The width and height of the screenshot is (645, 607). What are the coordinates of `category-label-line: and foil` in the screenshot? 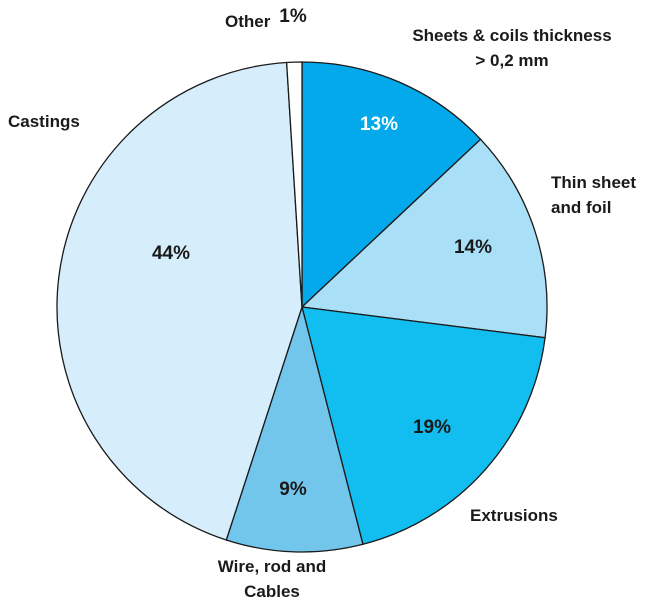 It's located at (581, 207).